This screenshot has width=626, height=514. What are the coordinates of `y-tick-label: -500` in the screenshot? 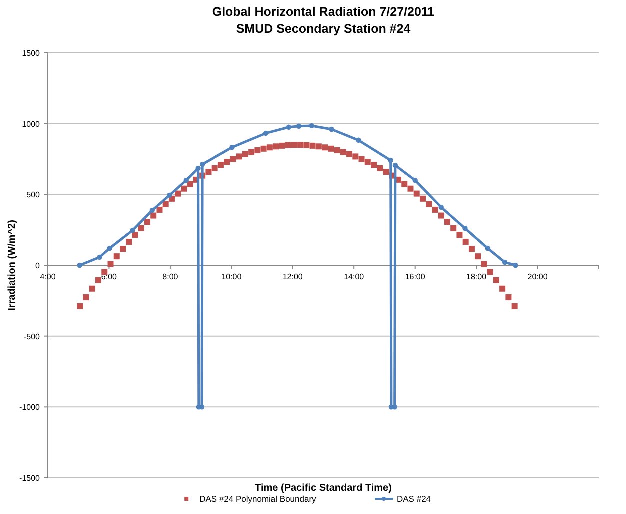 It's located at (32, 337).